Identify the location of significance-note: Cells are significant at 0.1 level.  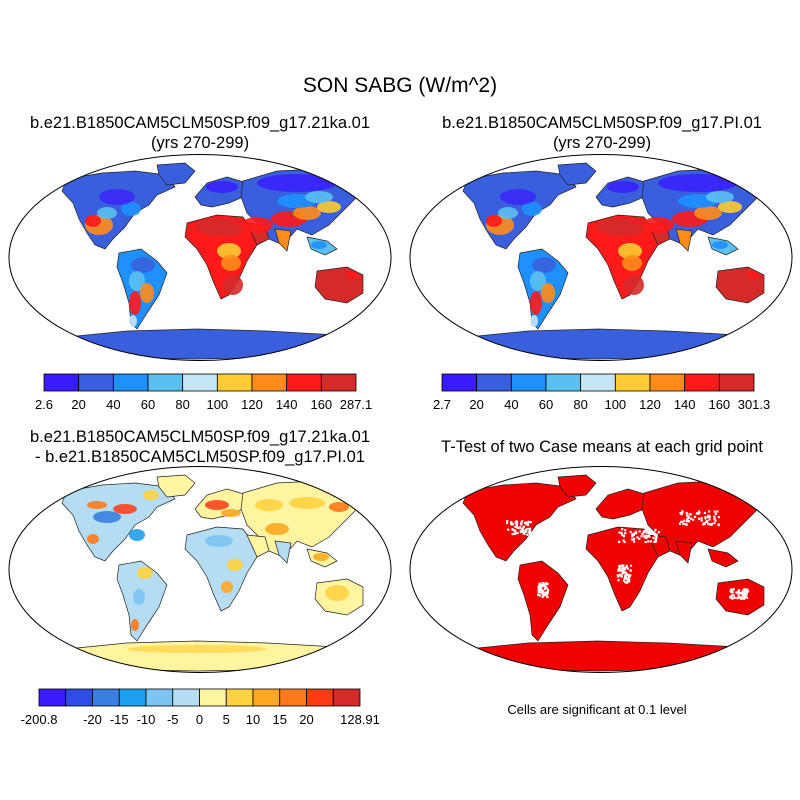
(597, 709).